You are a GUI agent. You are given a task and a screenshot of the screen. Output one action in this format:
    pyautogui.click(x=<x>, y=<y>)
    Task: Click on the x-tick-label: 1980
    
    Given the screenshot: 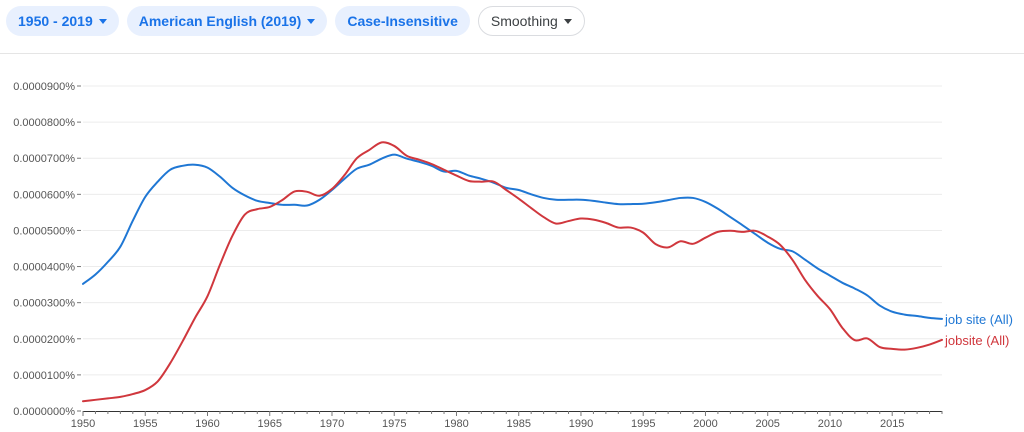 What is the action you would take?
    pyautogui.click(x=456, y=424)
    